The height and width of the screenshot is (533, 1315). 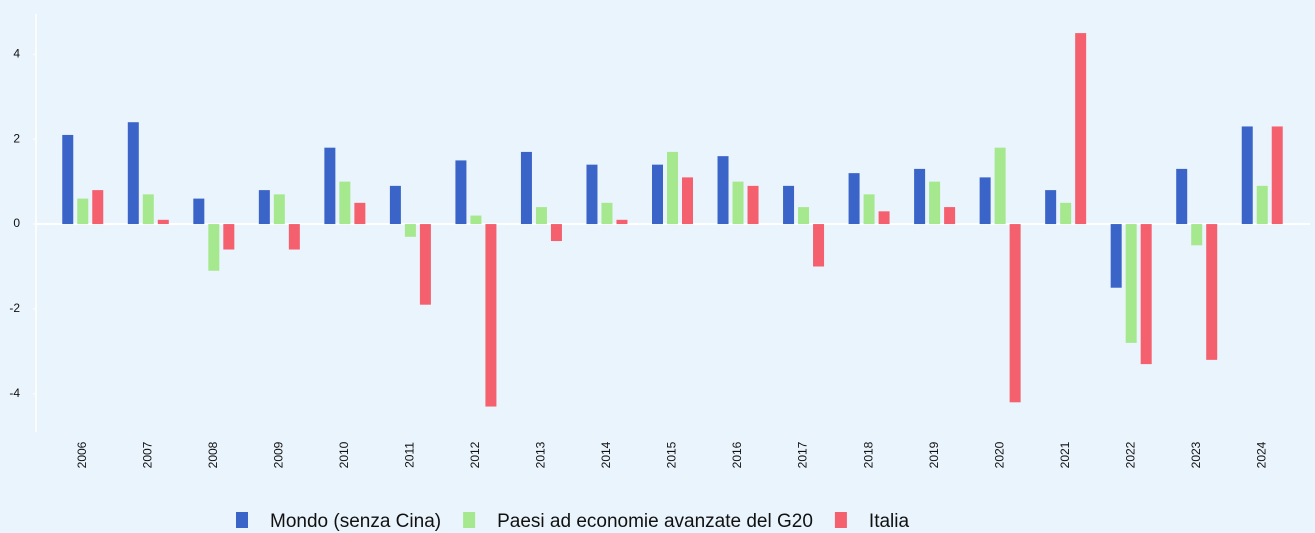 What do you see at coordinates (737, 454) in the screenshot?
I see `x-tick-label: 2016` at bounding box center [737, 454].